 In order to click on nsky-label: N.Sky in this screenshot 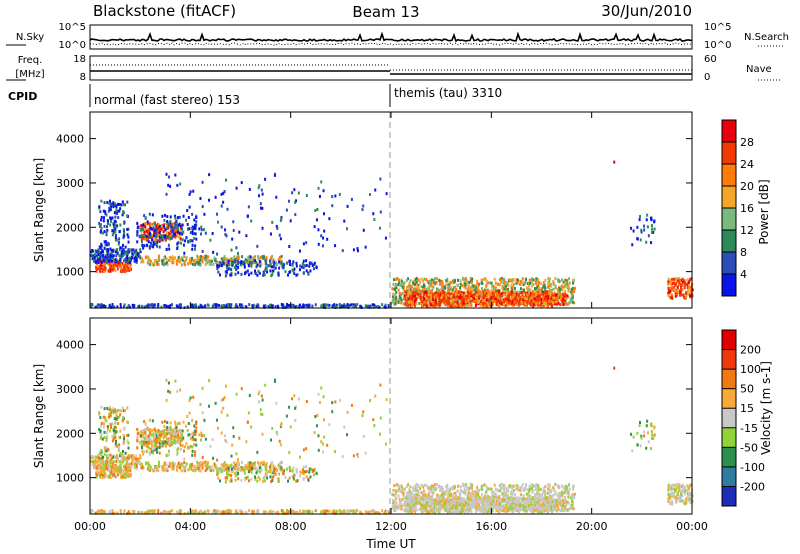, I will do `click(30, 37)`.